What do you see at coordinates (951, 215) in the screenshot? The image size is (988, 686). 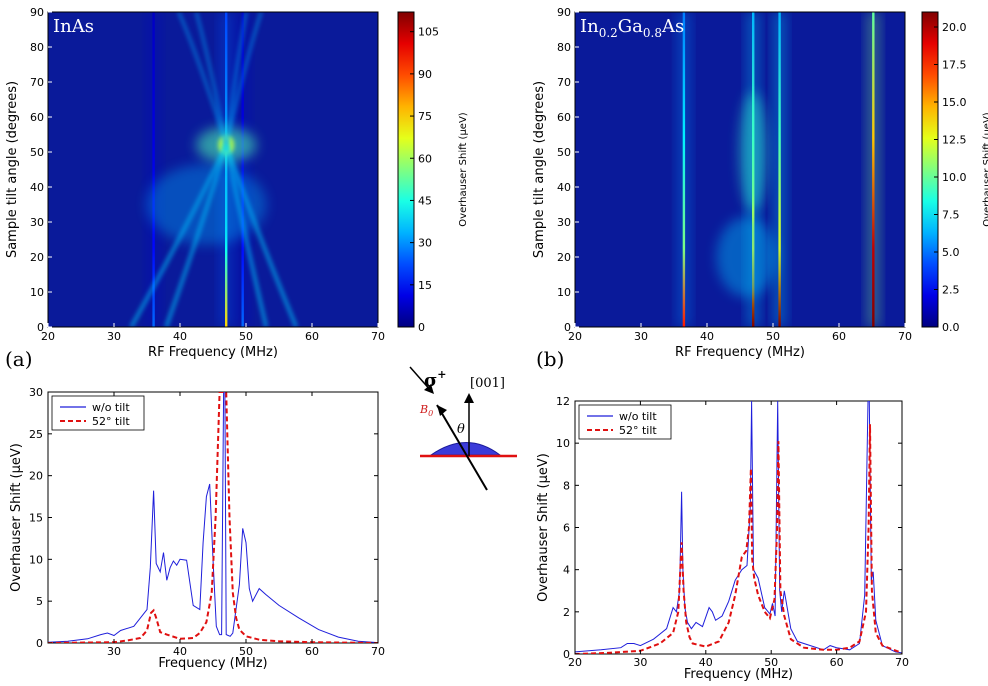 I see `colorbar-tick-label: 7.5` at bounding box center [951, 215].